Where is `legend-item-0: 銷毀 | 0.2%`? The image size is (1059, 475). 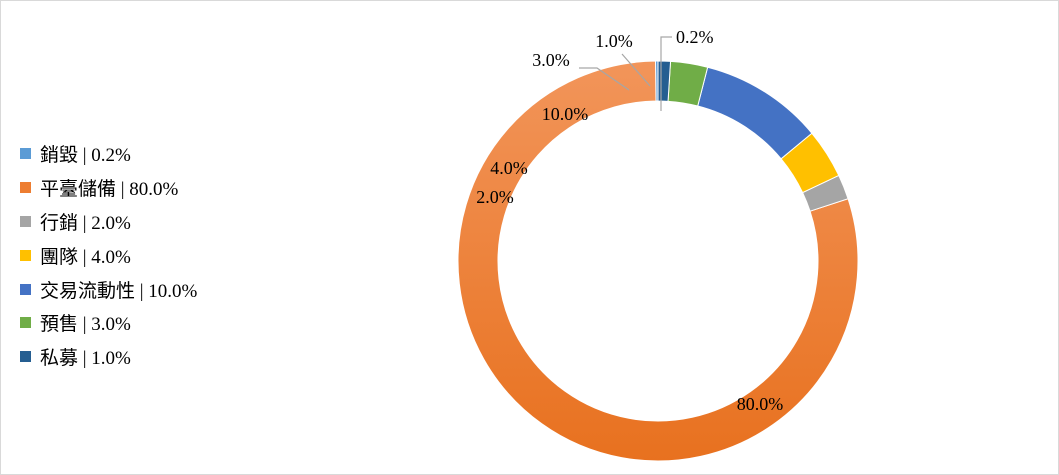
legend-item-0: 銷毀 | 0.2% is located at coordinates (108, 154).